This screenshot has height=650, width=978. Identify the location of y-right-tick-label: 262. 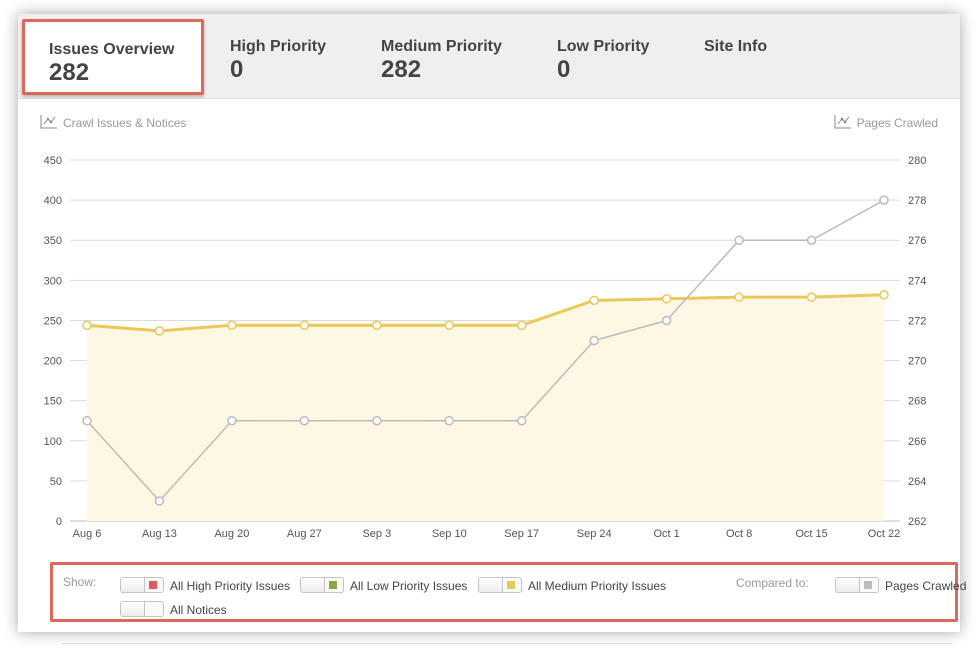
(917, 522).